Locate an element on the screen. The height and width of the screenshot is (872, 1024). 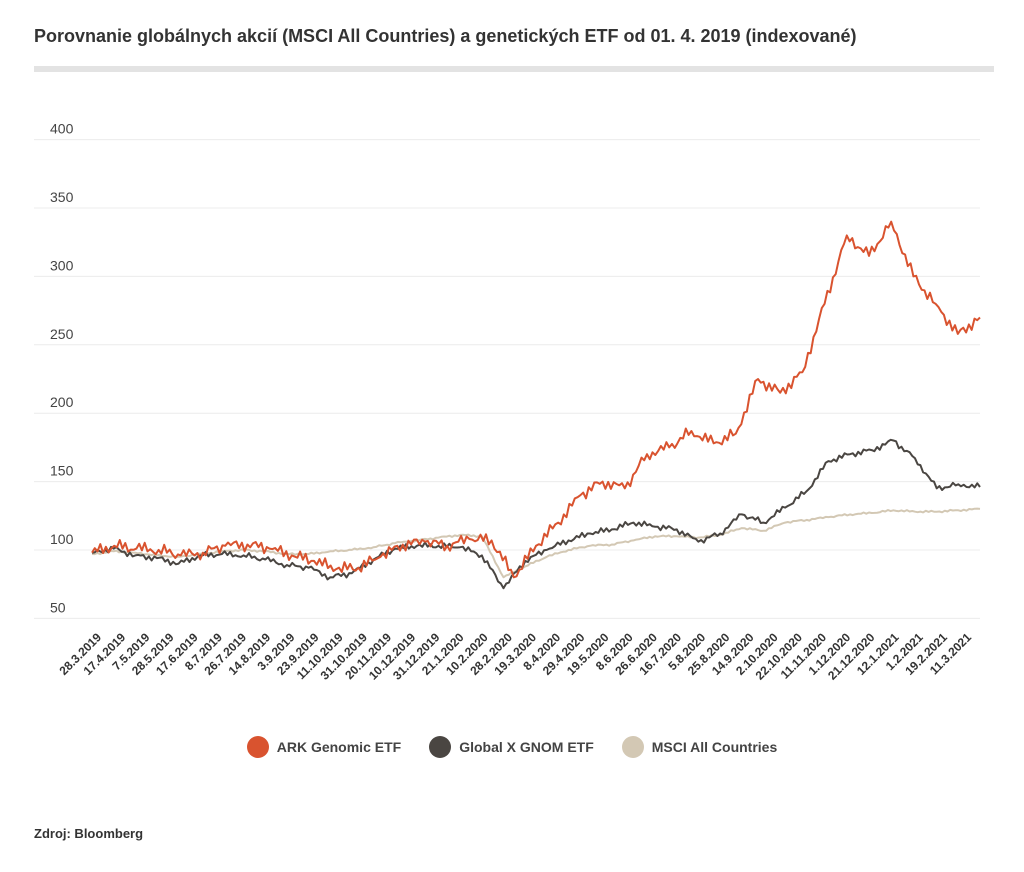
legend-item-msci: MSCI All Countries is located at coordinates (699, 747).